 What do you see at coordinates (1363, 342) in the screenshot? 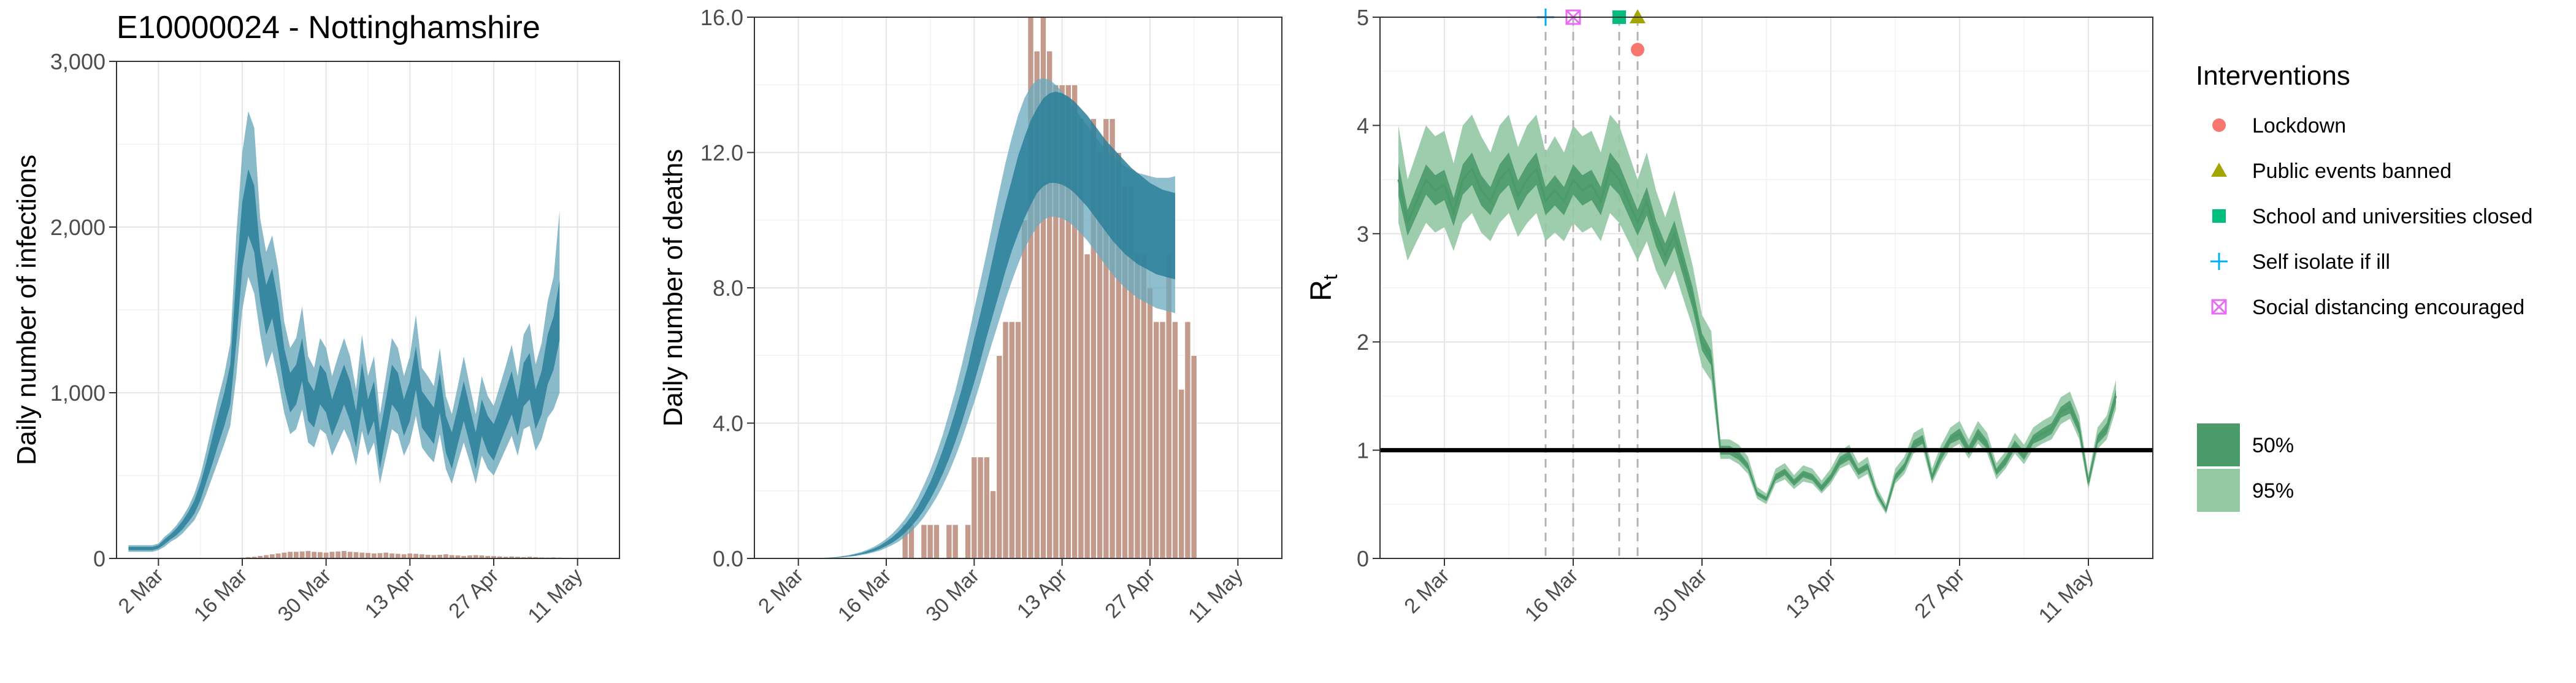
I see `y-tick-label: 2` at bounding box center [1363, 342].